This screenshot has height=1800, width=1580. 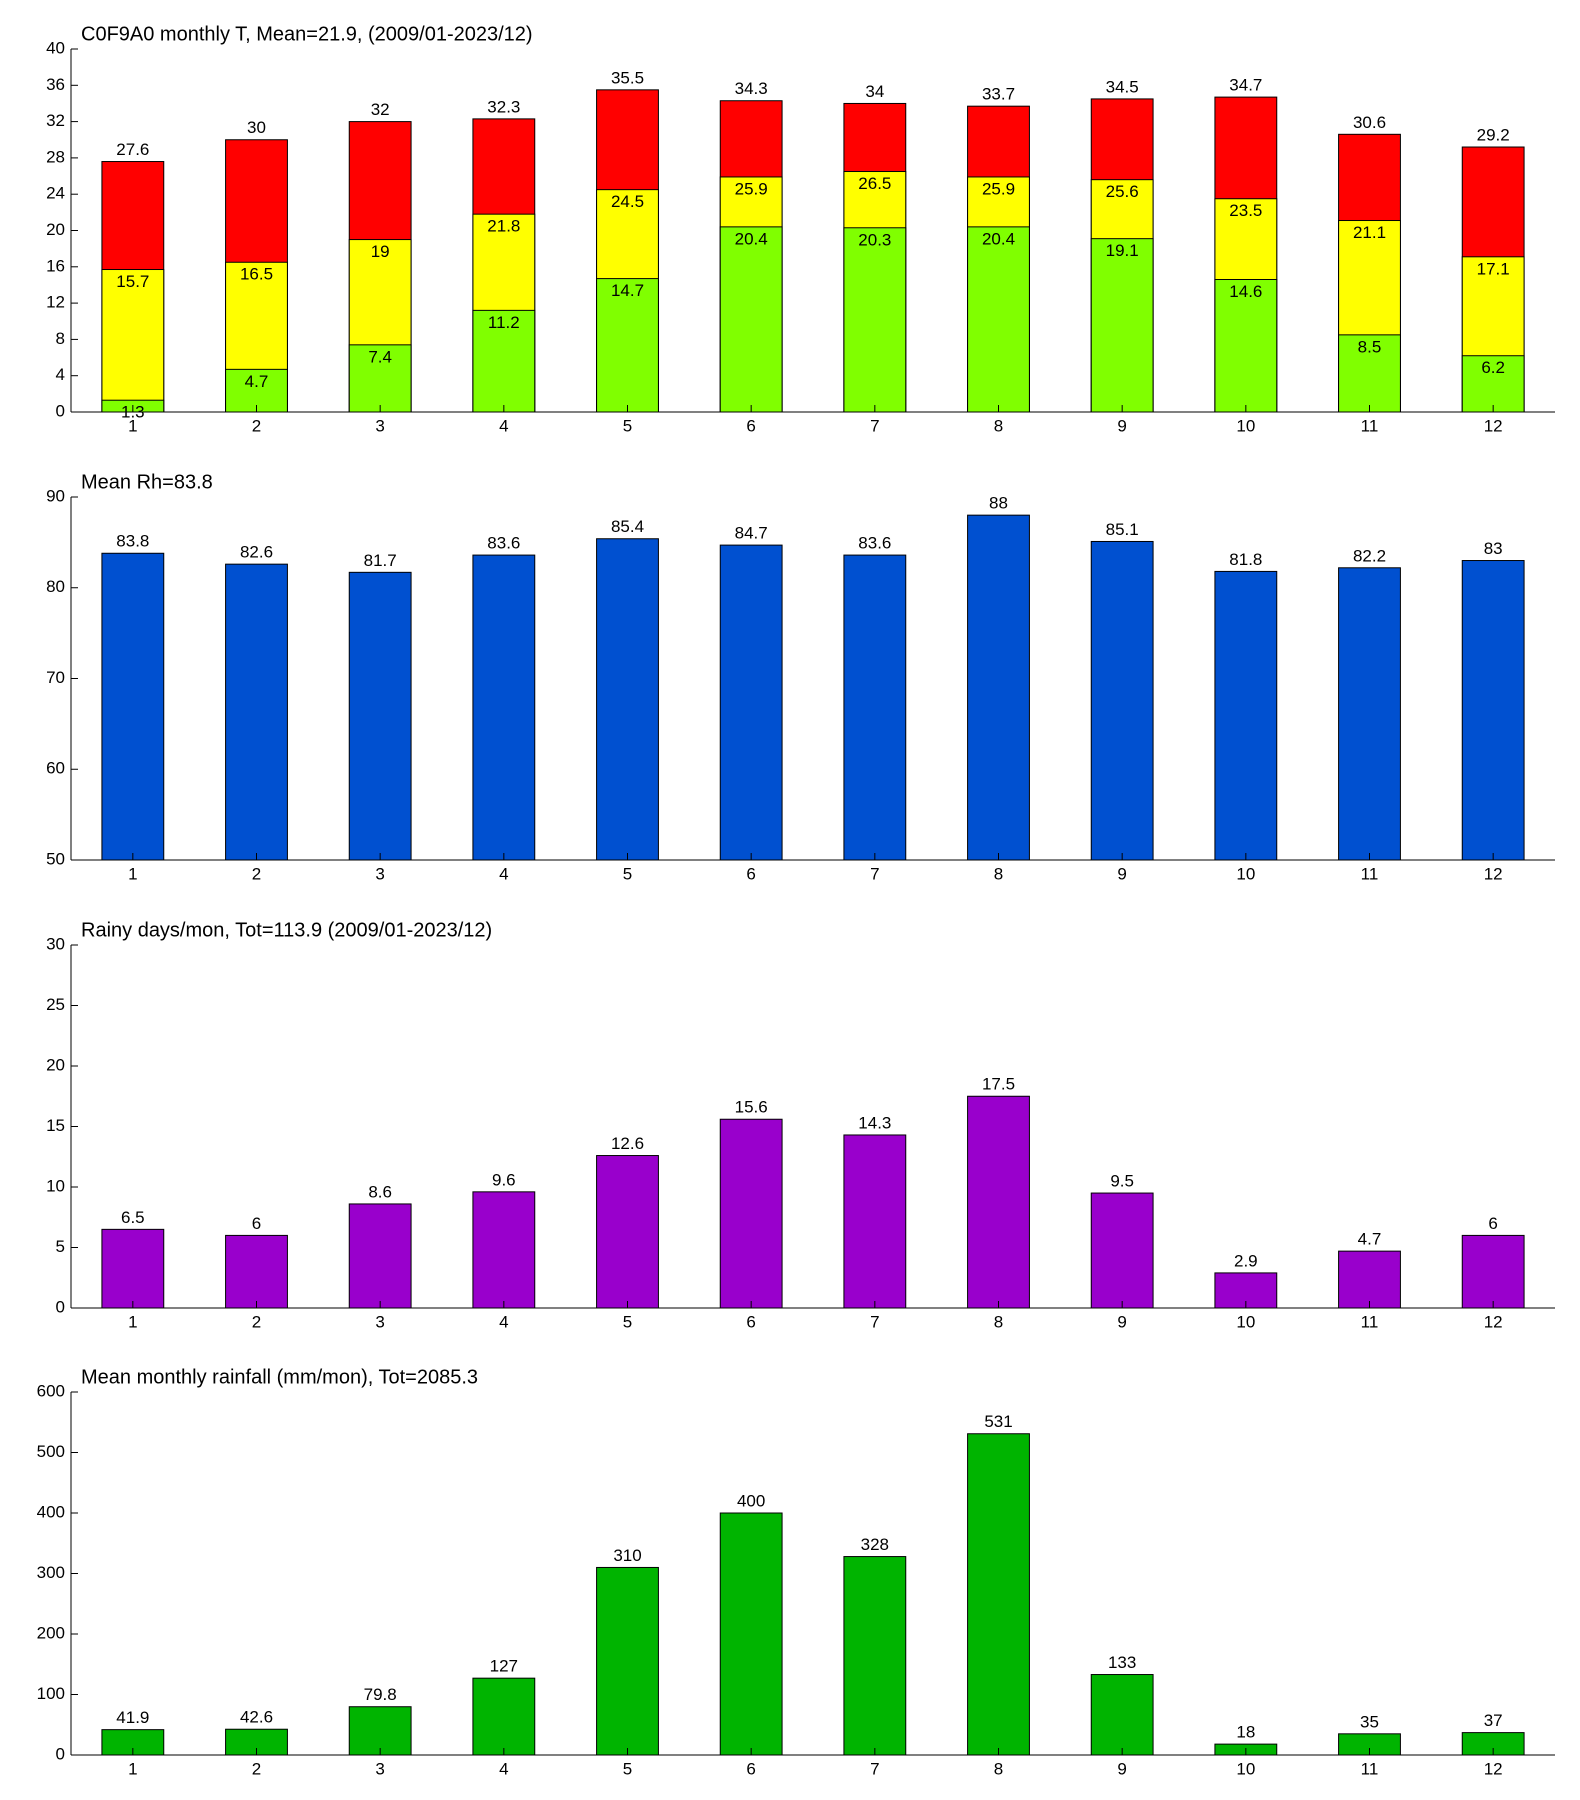 I want to click on y-tick-label: 60, so click(x=55, y=768).